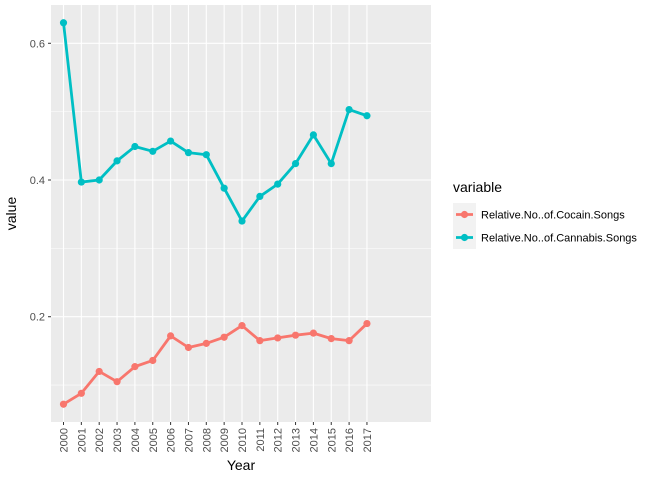  Describe the element at coordinates (350, 440) in the screenshot. I see `x-tick-label: 2016` at that location.